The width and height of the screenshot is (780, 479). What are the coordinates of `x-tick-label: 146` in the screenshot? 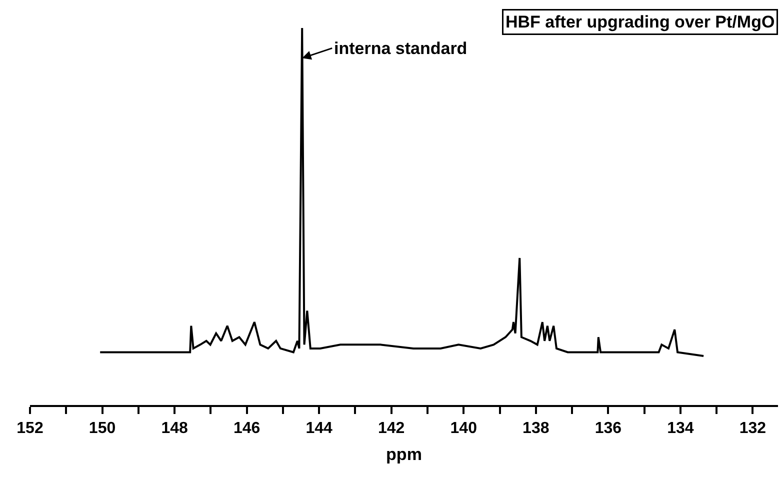 It's located at (246, 429).